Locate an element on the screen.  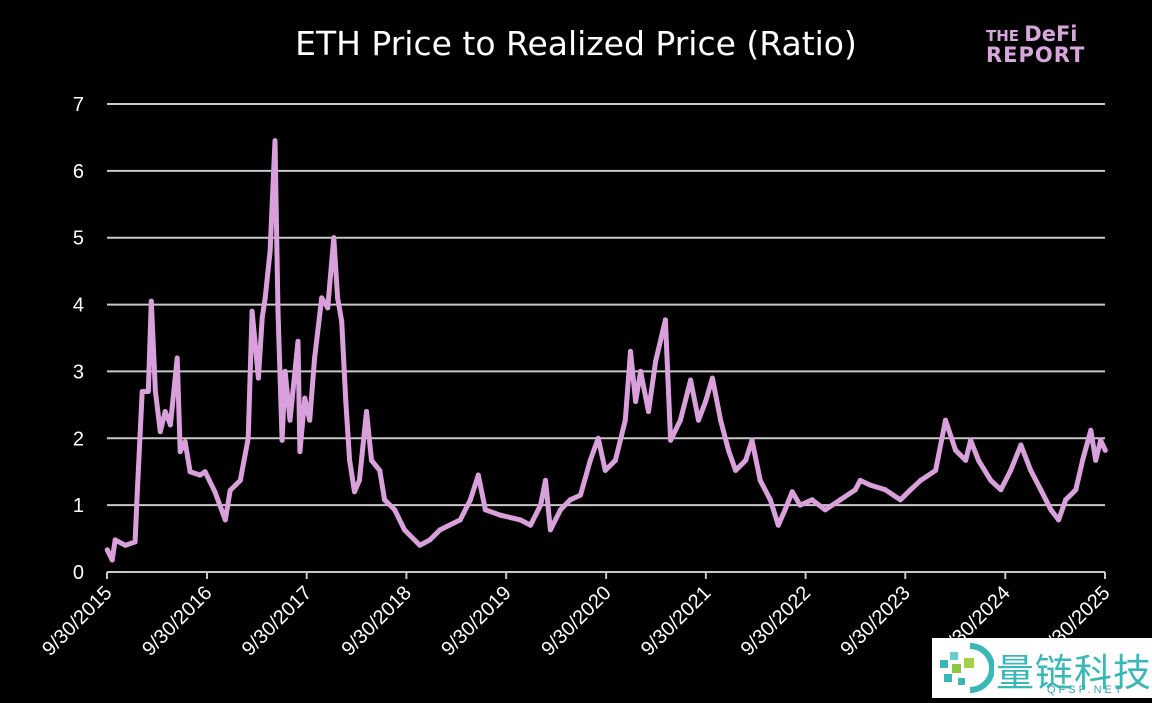
x-tick-label: 9/30/2019 is located at coordinates (476, 621).